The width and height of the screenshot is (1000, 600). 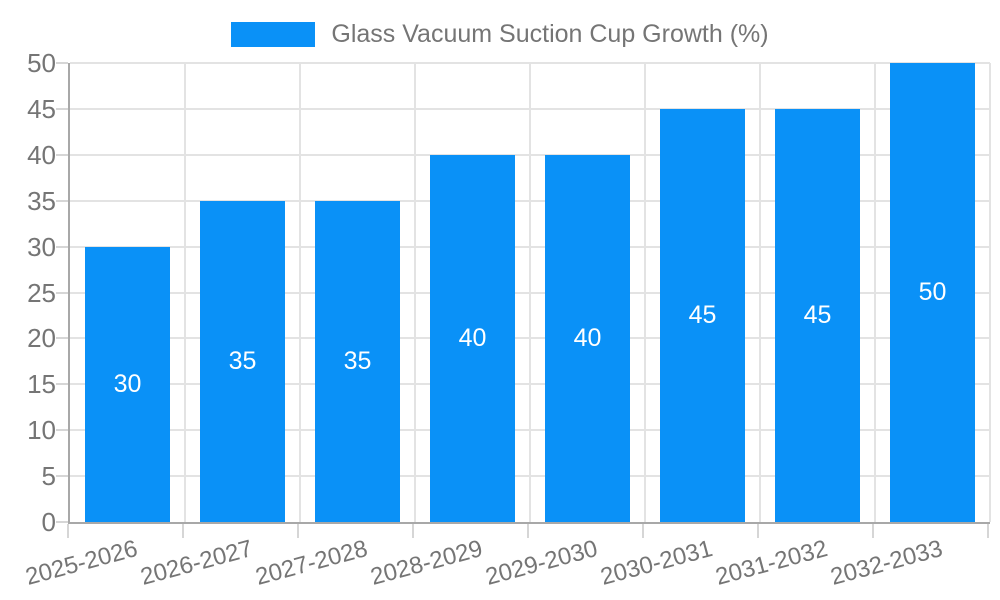 I want to click on legend-swatch-icon, so click(x=273, y=34).